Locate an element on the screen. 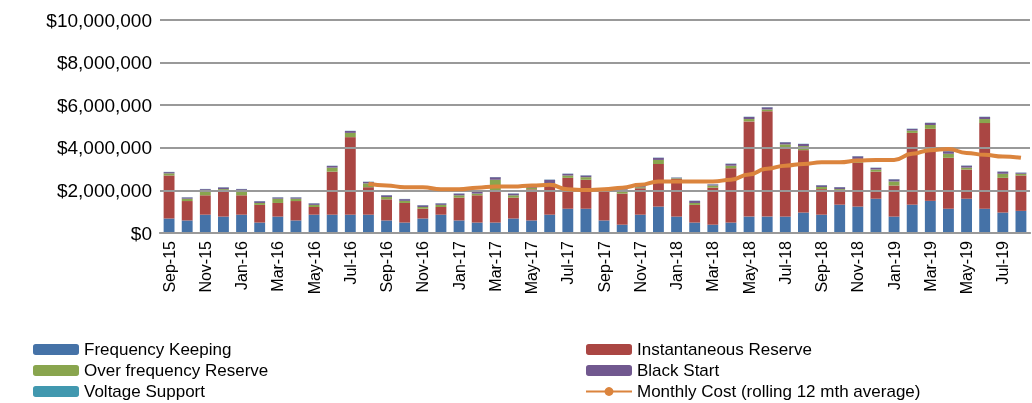  y-tick-label: $2,000,000 is located at coordinates (104, 190).